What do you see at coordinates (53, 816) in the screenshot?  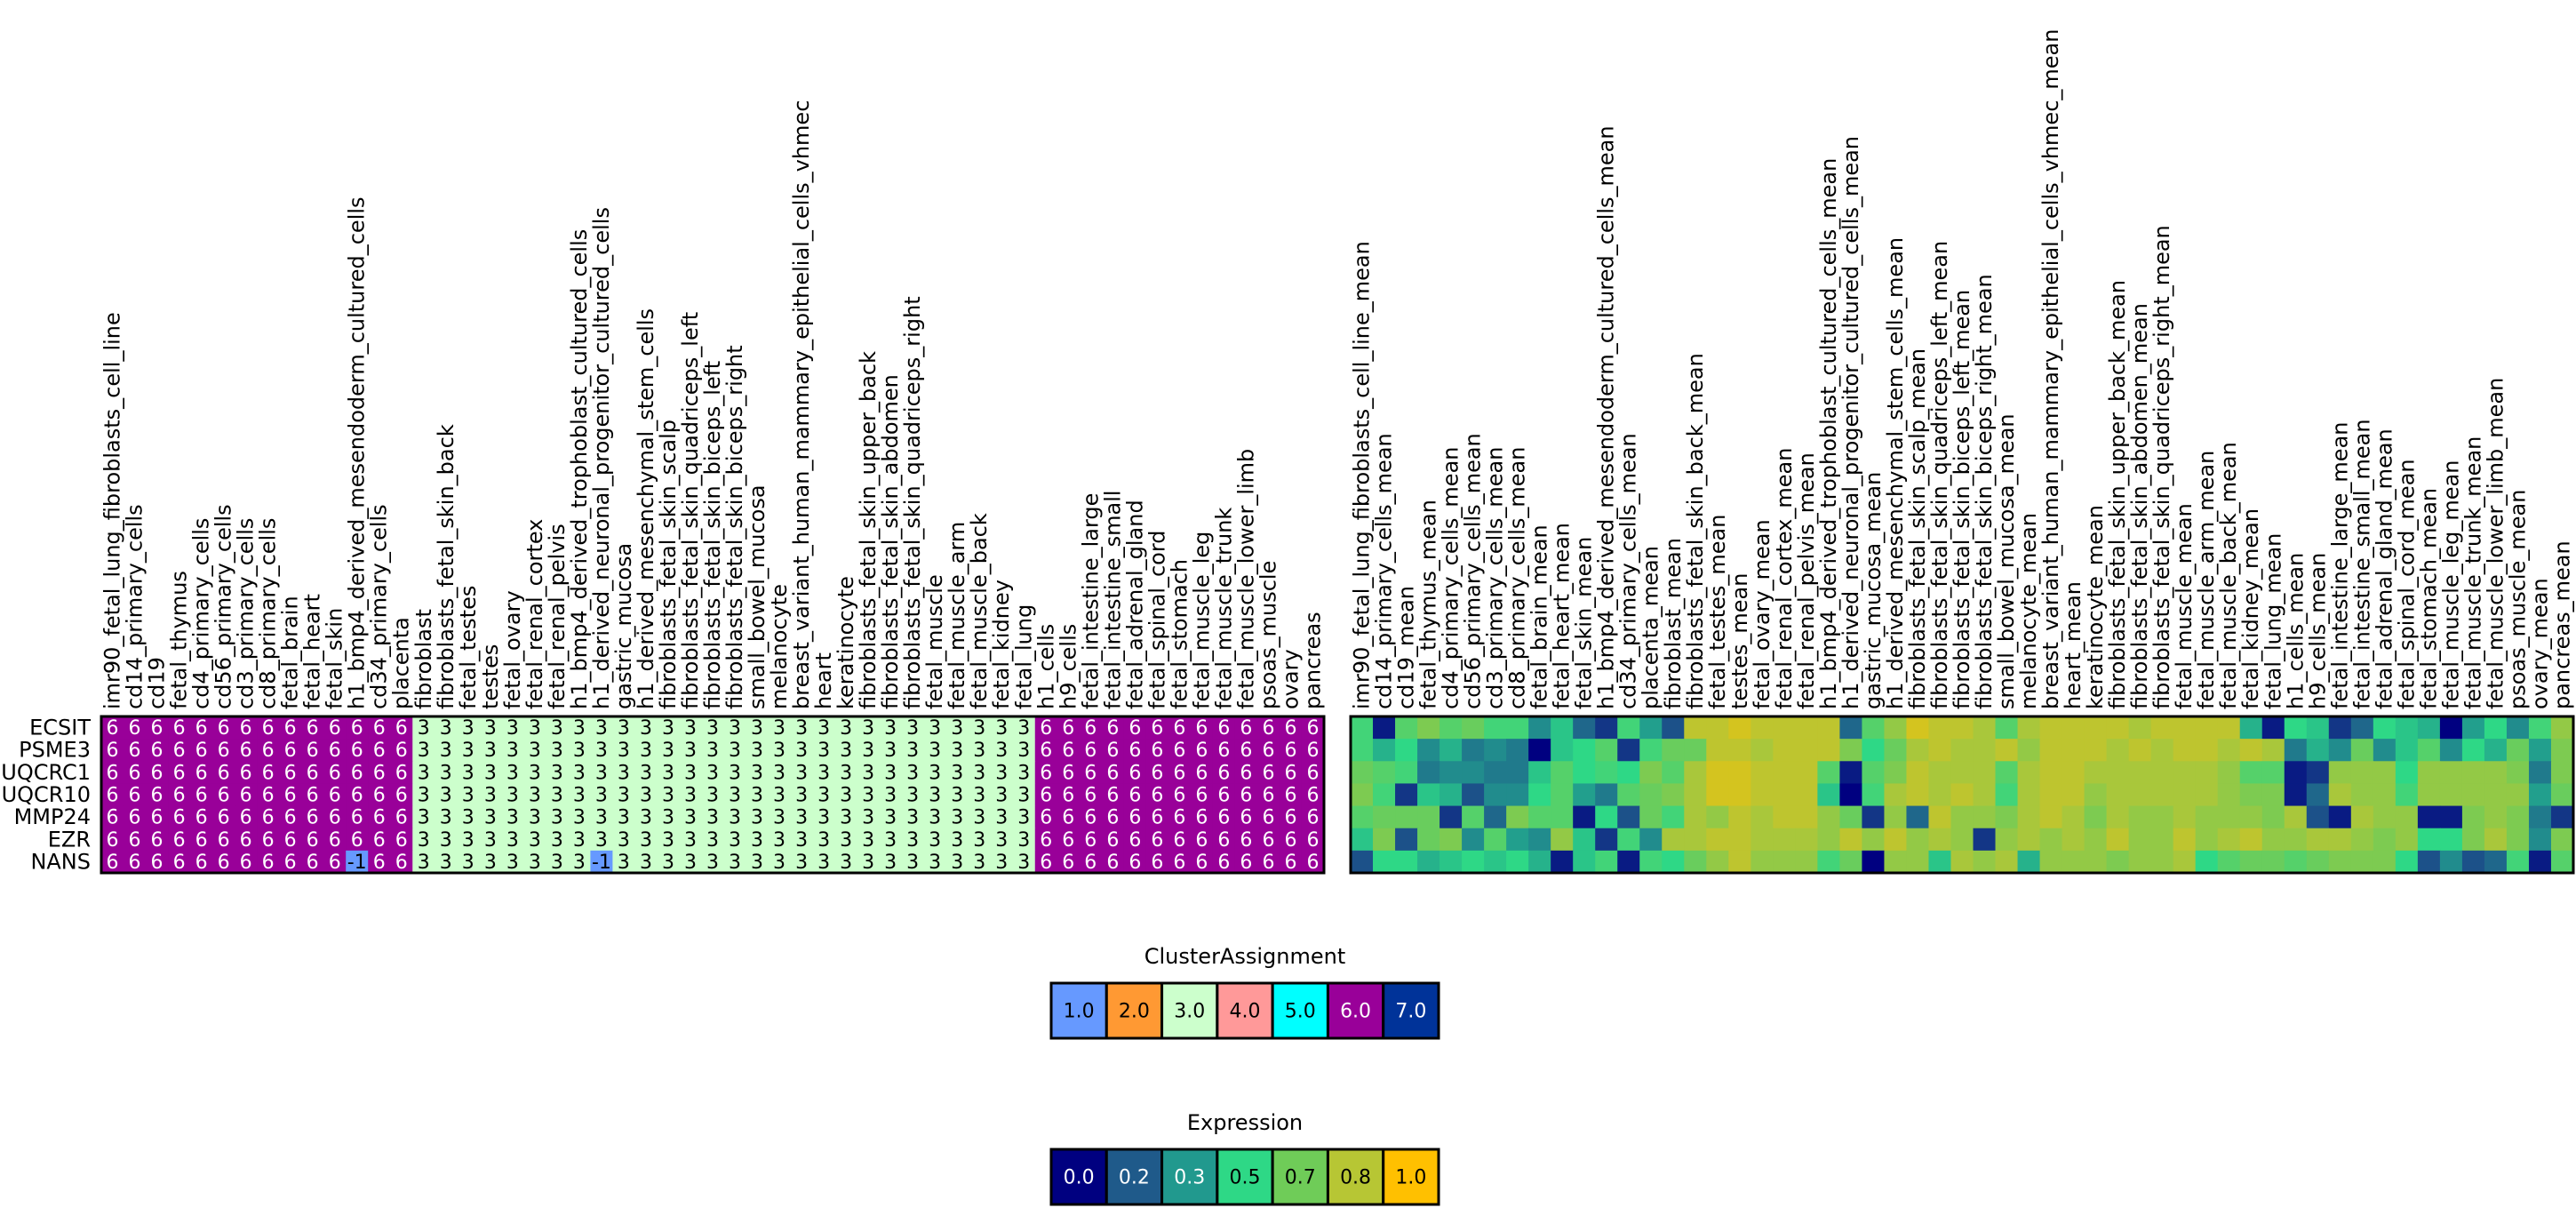 I see `row-label-mmp24: MMP24` at bounding box center [53, 816].